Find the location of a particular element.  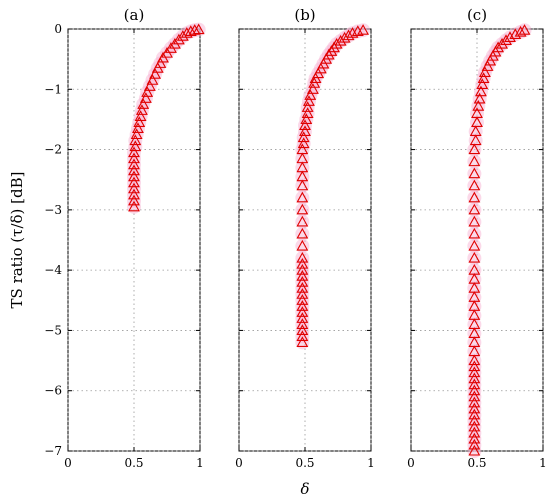

y-tick-label: −3 is located at coordinates (53, 210).